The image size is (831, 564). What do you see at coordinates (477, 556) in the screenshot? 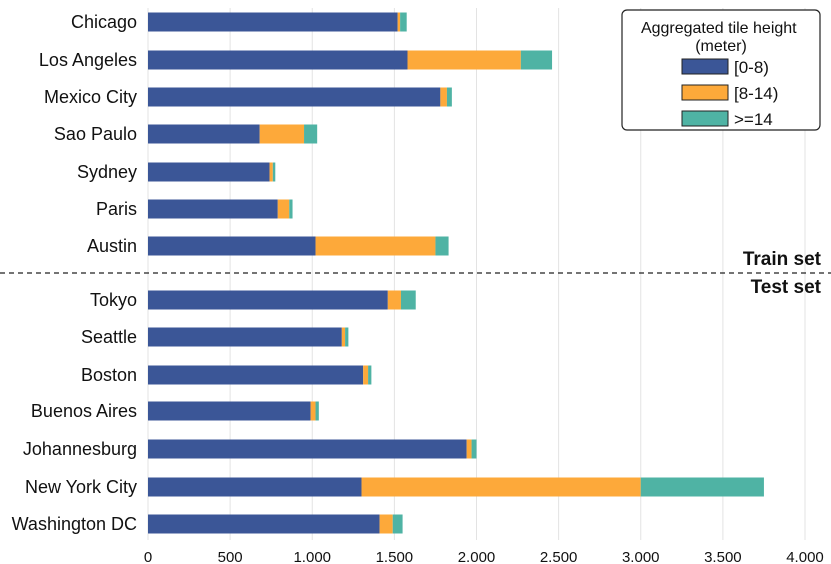
I see `x-tick-label: 2.000` at bounding box center [477, 556].